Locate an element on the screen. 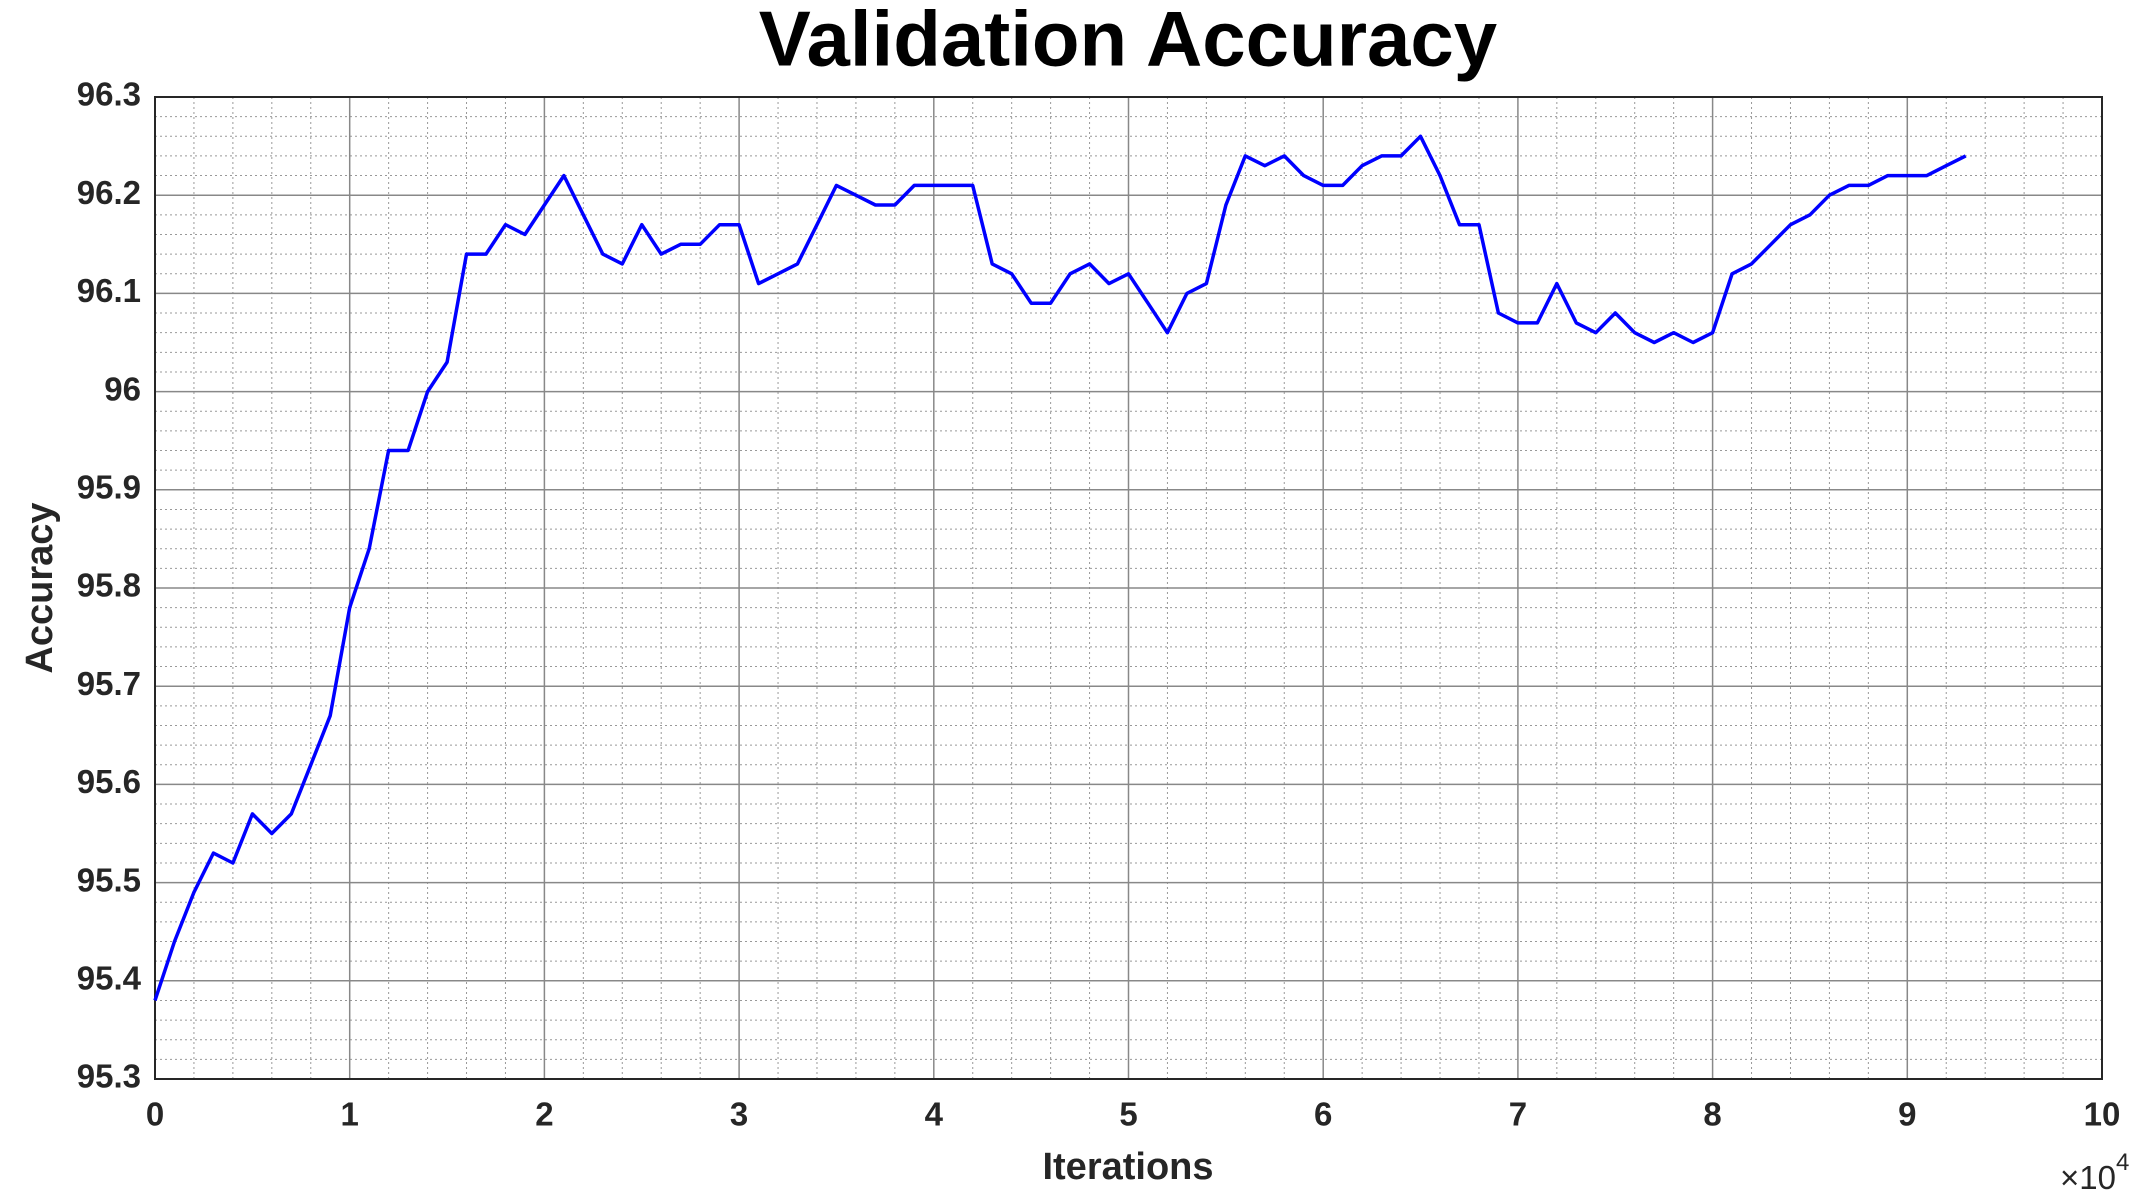 This screenshot has width=2139, height=1197. y-tick-label: 95.4 is located at coordinates (109, 978).